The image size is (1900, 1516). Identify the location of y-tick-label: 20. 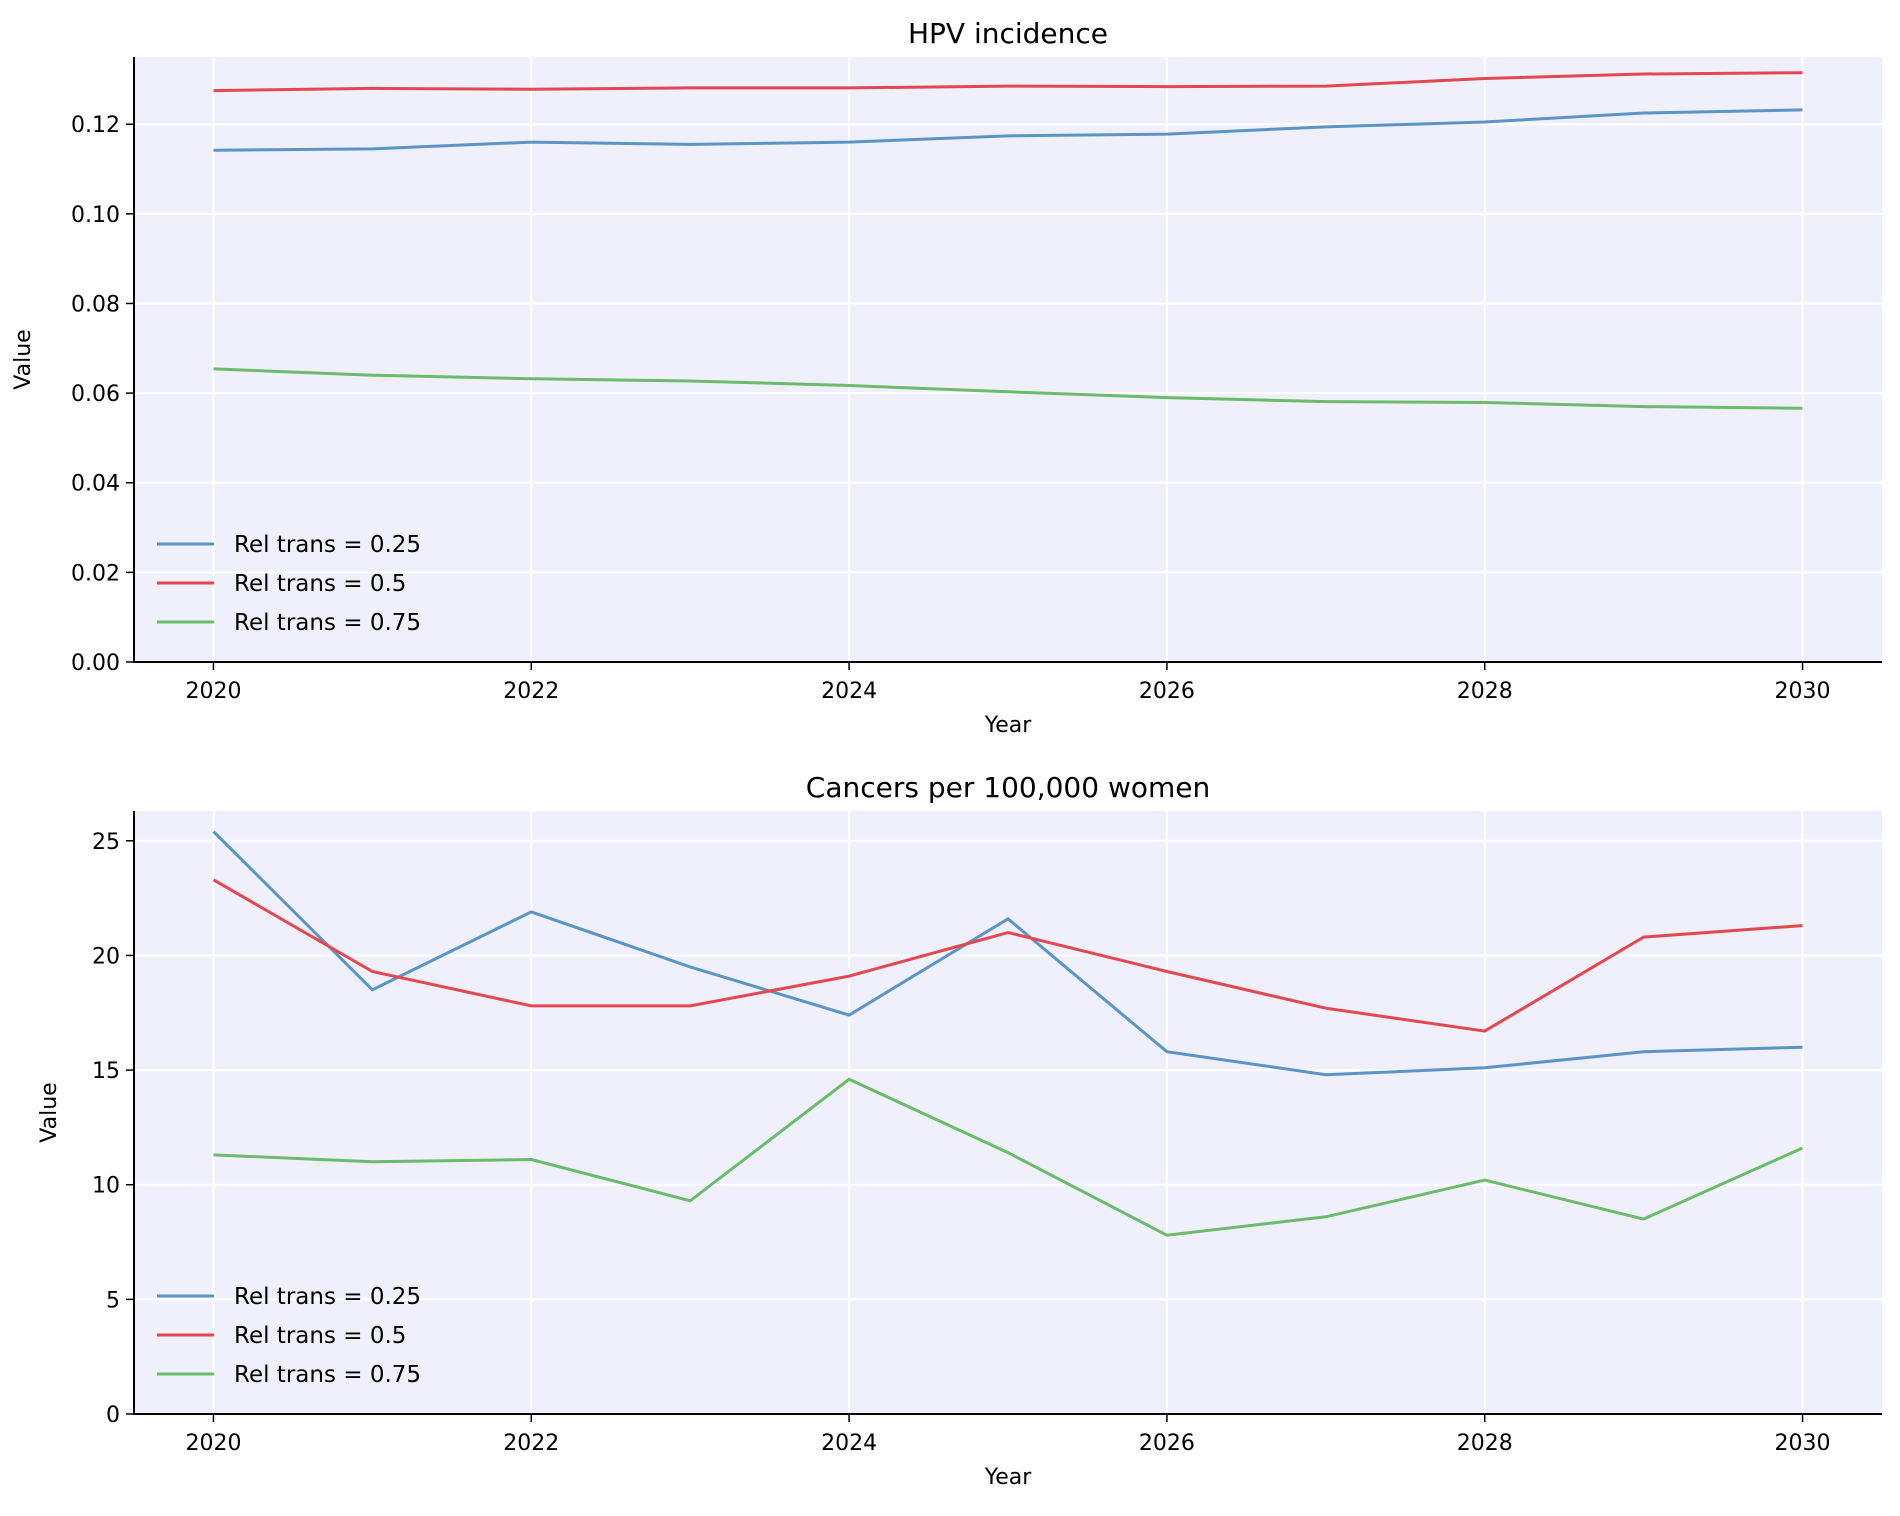
(106, 956).